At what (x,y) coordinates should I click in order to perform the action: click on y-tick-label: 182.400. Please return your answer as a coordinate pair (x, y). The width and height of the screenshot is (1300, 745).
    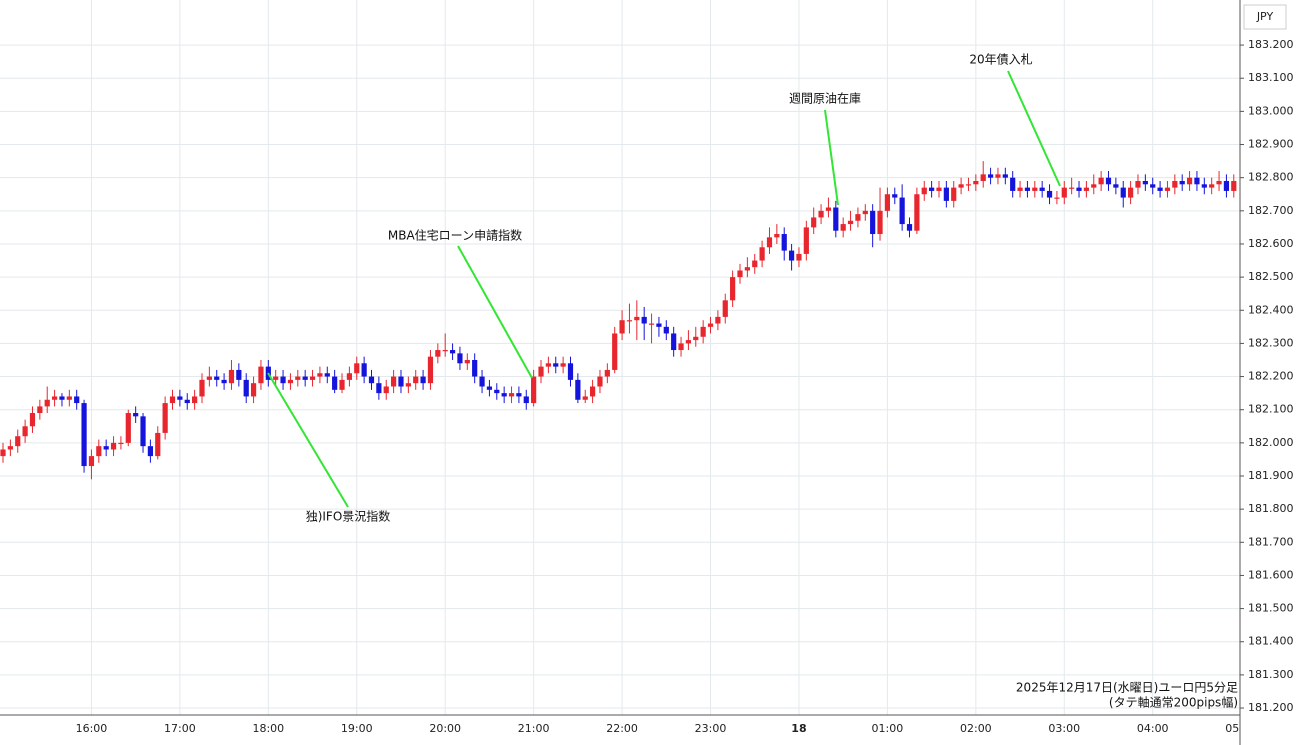
    Looking at the image, I should click on (1271, 309).